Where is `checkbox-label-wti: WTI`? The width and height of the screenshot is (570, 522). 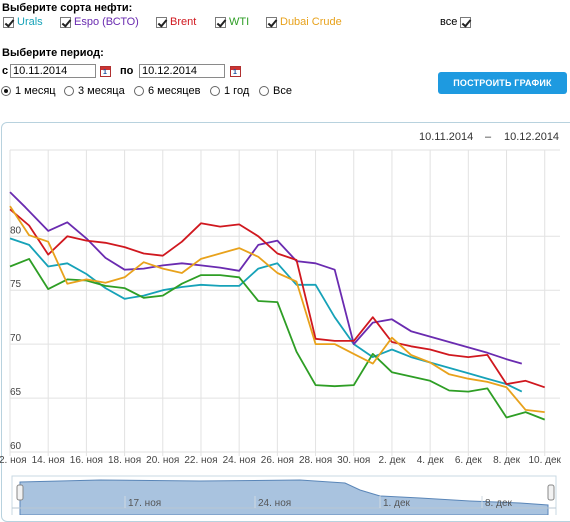
checkbox-label-wti: WTI is located at coordinates (239, 22).